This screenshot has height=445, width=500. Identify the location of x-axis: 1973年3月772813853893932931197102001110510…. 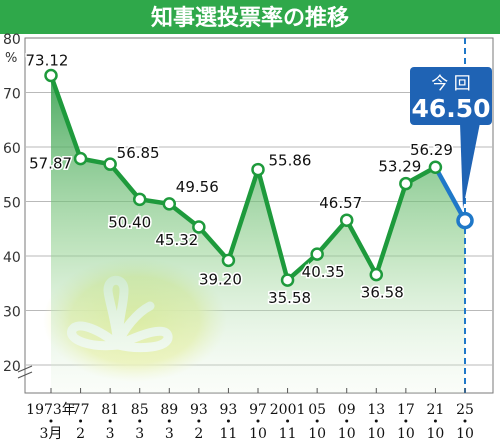
(250, 415).